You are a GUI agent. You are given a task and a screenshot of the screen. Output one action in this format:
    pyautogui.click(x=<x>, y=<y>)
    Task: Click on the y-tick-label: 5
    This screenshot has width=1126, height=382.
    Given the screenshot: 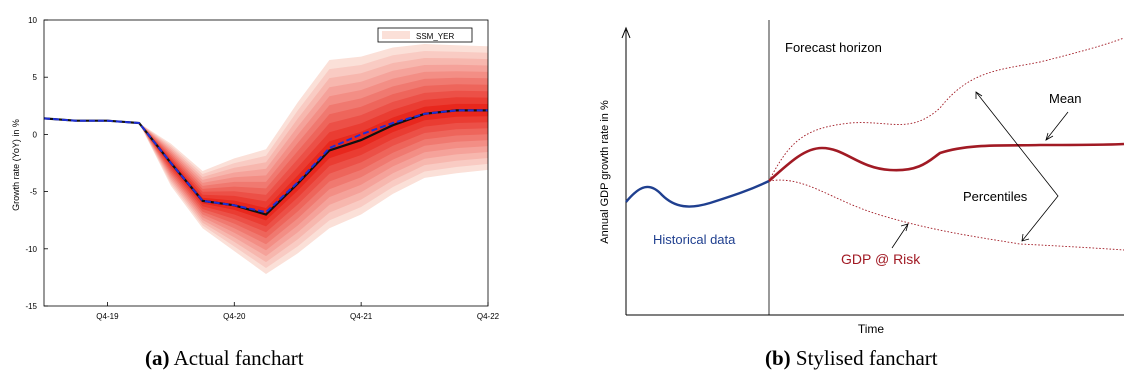 What is the action you would take?
    pyautogui.click(x=35, y=77)
    